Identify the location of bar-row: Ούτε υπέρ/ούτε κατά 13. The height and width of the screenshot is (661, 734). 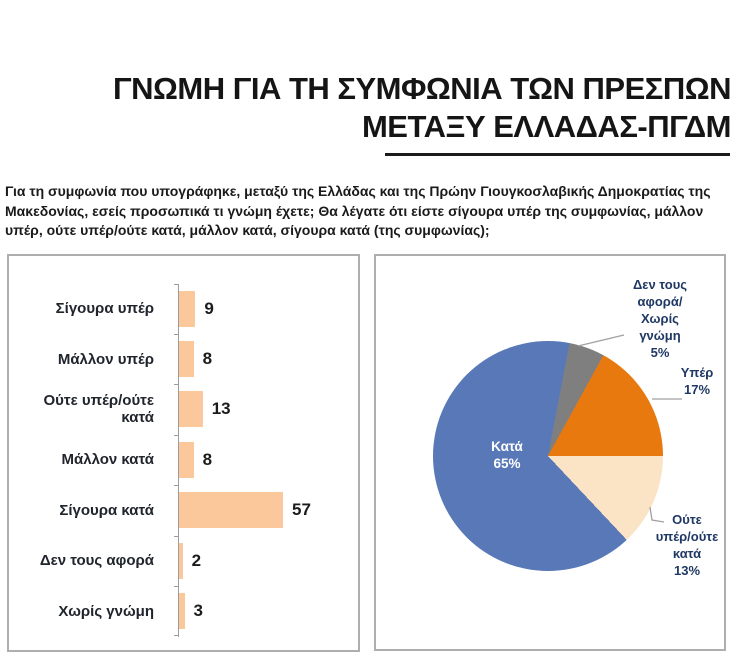
(183, 409).